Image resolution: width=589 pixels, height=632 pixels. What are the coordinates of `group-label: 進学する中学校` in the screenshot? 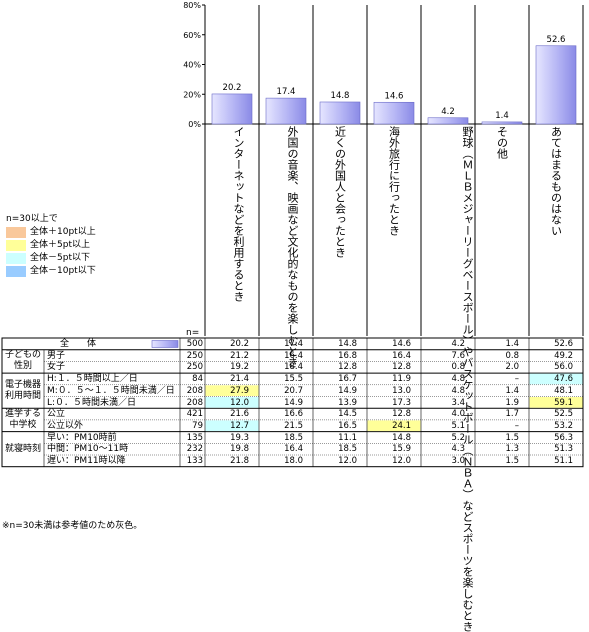 It's located at (22, 419).